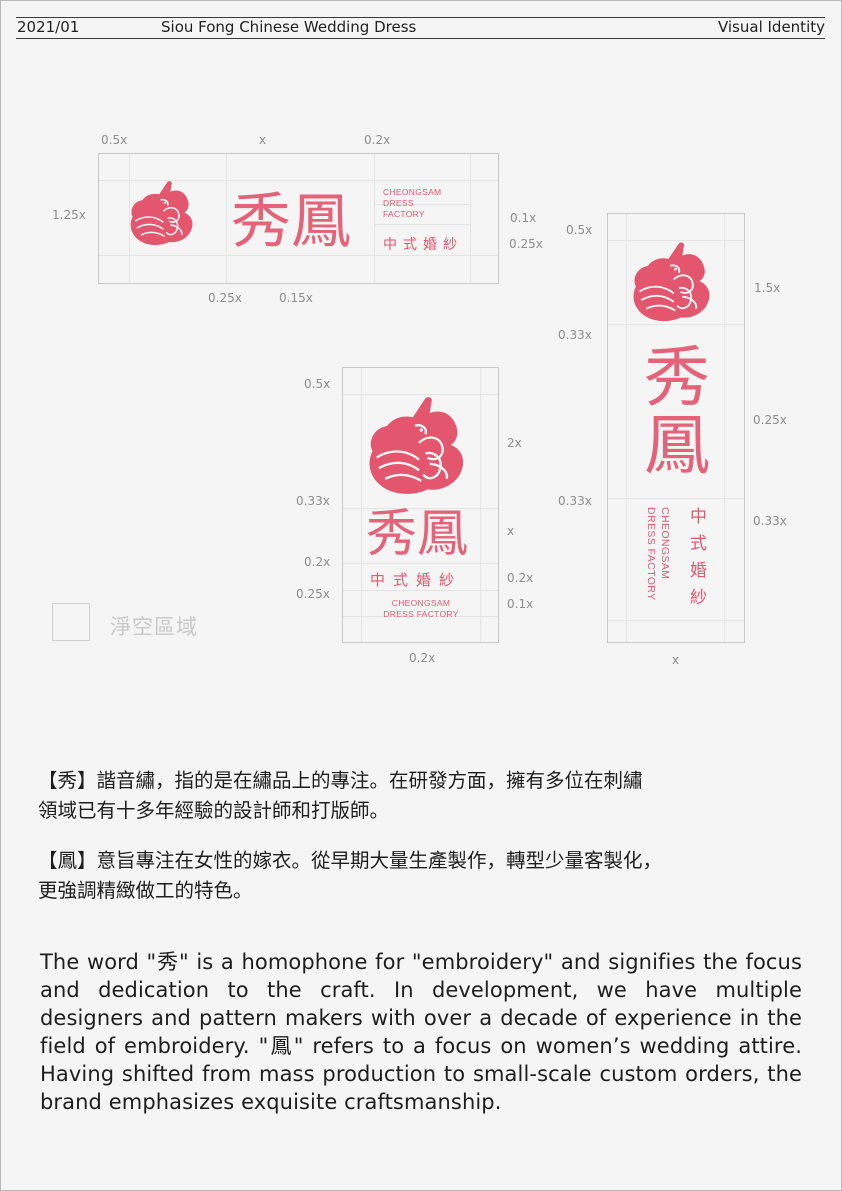 This screenshot has height=1191, width=842. I want to click on clear-space-legend-swatch, so click(71, 622).